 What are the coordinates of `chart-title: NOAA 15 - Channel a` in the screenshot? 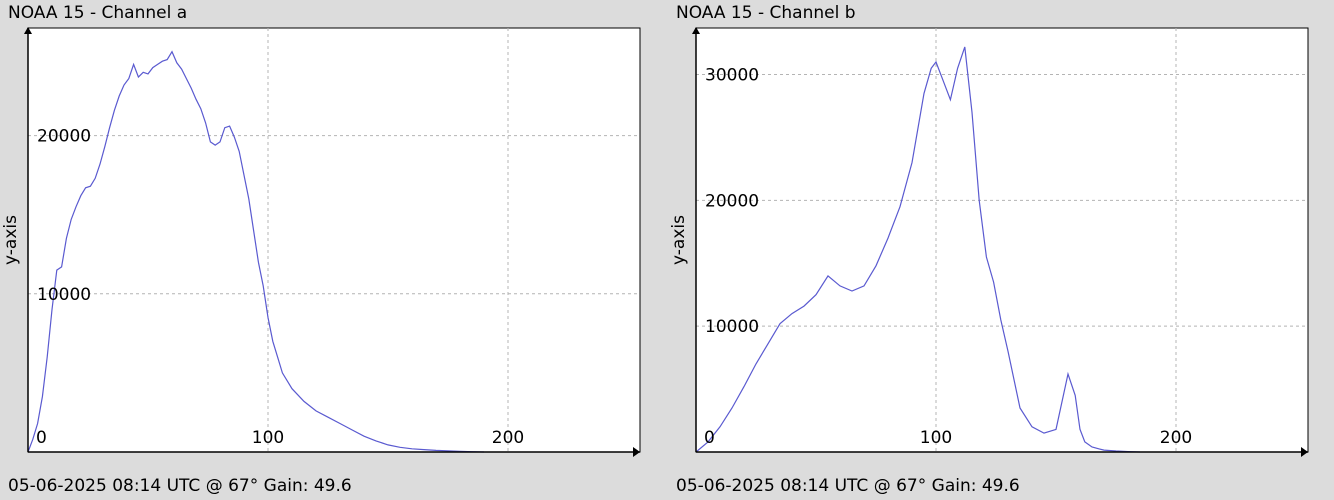 It's located at (98, 13).